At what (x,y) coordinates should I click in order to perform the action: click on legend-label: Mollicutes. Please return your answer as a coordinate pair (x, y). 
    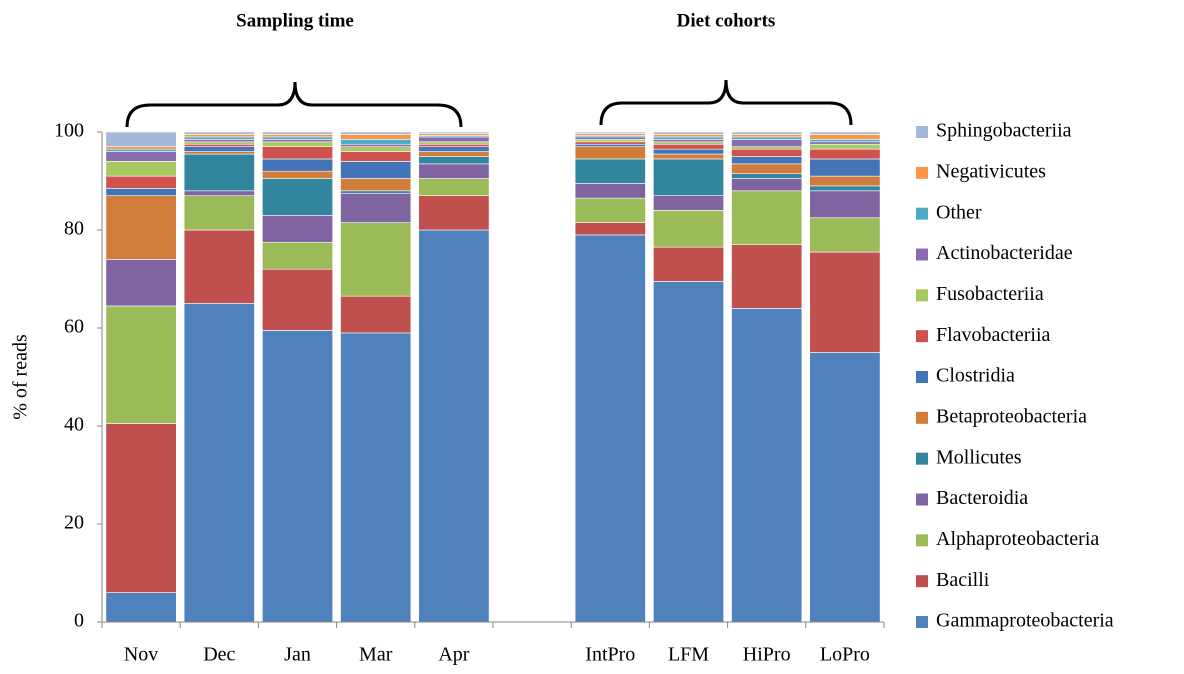
    Looking at the image, I should click on (979, 457).